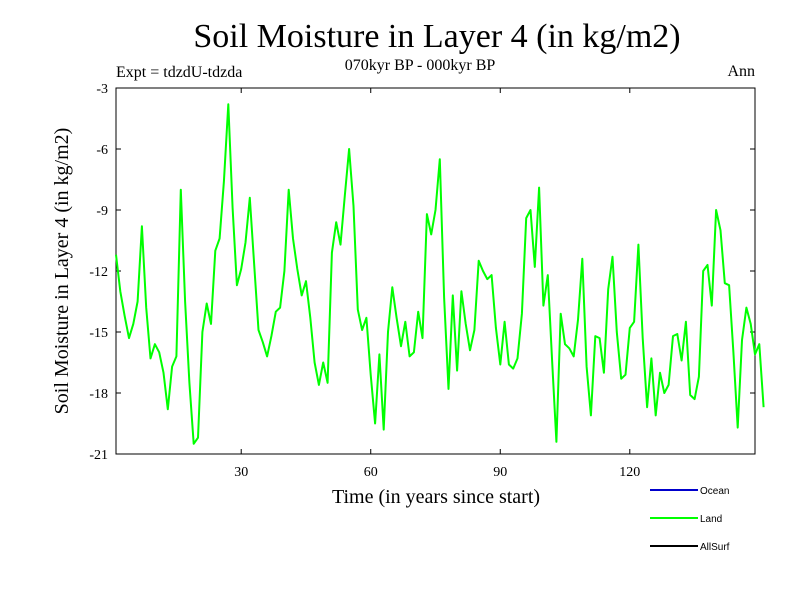 Image resolution: width=800 pixels, height=605 pixels. Describe the element at coordinates (62, 271) in the screenshot. I see `y-axis-label: Soil Moisture in Layer 4 (in kg/m2)` at that location.